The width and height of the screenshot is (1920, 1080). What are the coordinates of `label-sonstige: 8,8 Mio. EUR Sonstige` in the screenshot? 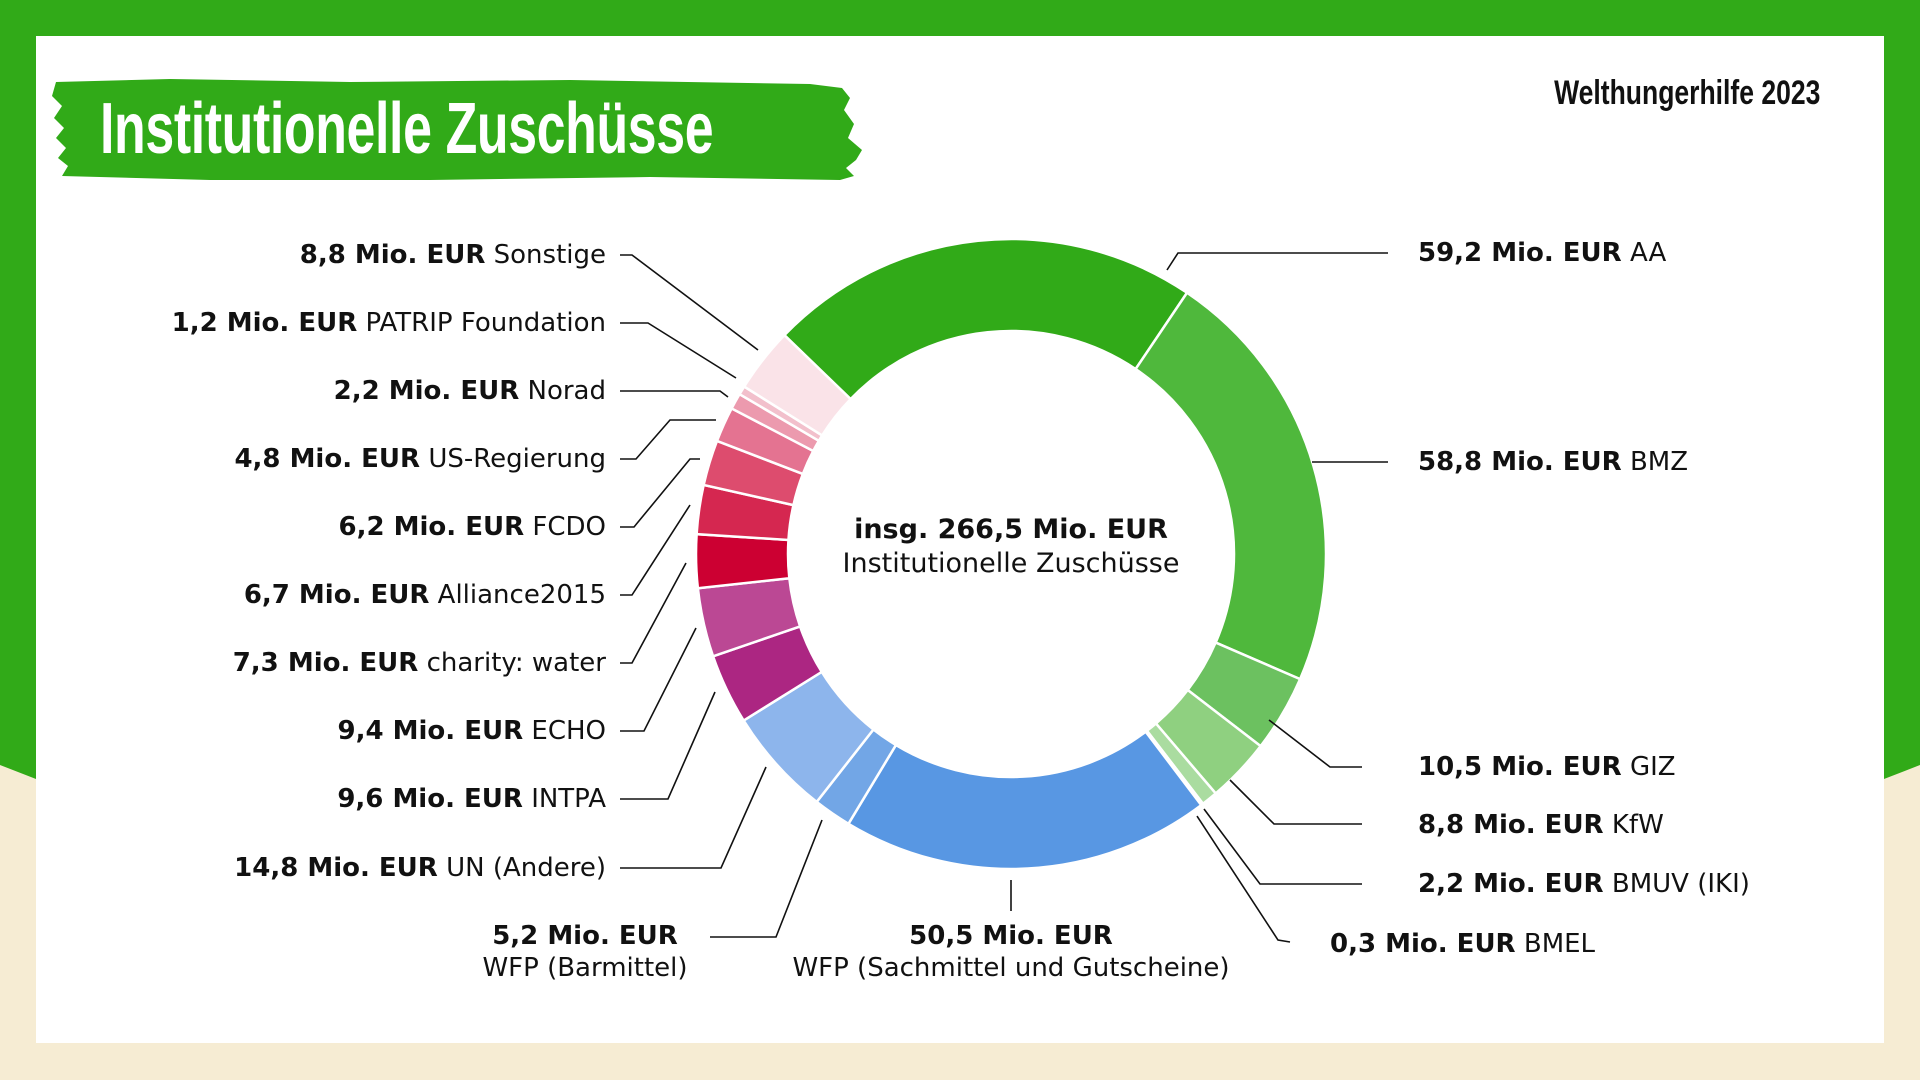 It's located at (452, 255).